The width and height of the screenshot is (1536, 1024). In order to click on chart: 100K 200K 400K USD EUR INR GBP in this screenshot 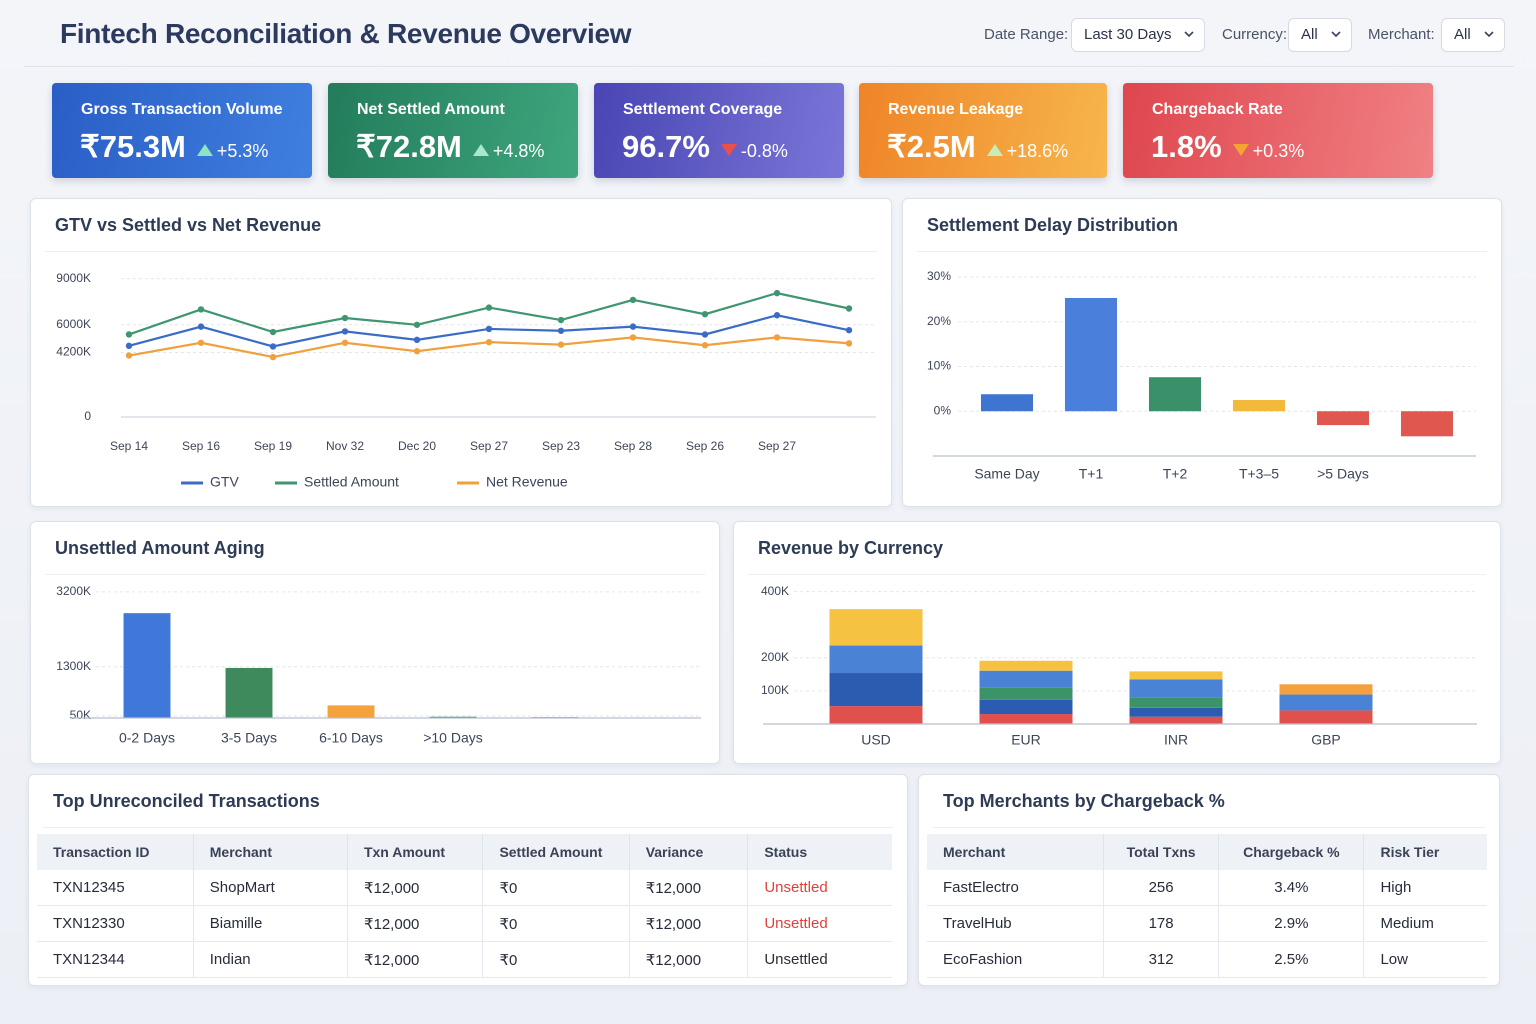, I will do `click(1119, 666)`.